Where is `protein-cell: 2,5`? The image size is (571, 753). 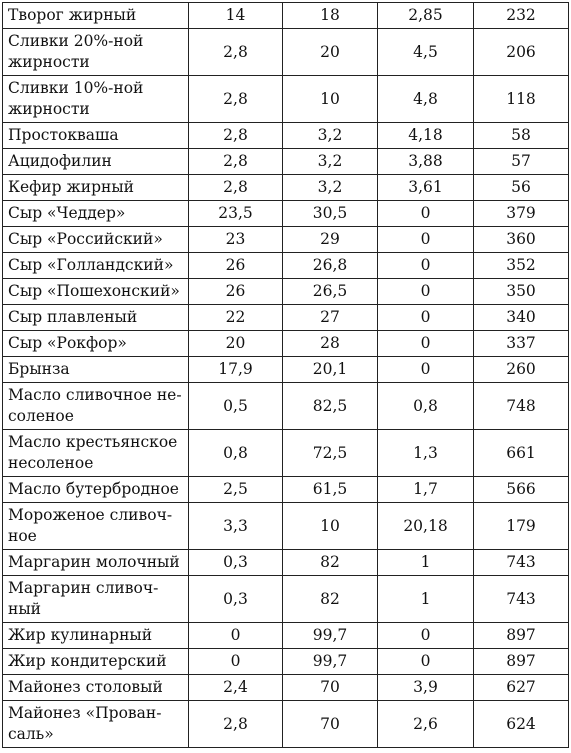
protein-cell: 2,5 is located at coordinates (235, 489).